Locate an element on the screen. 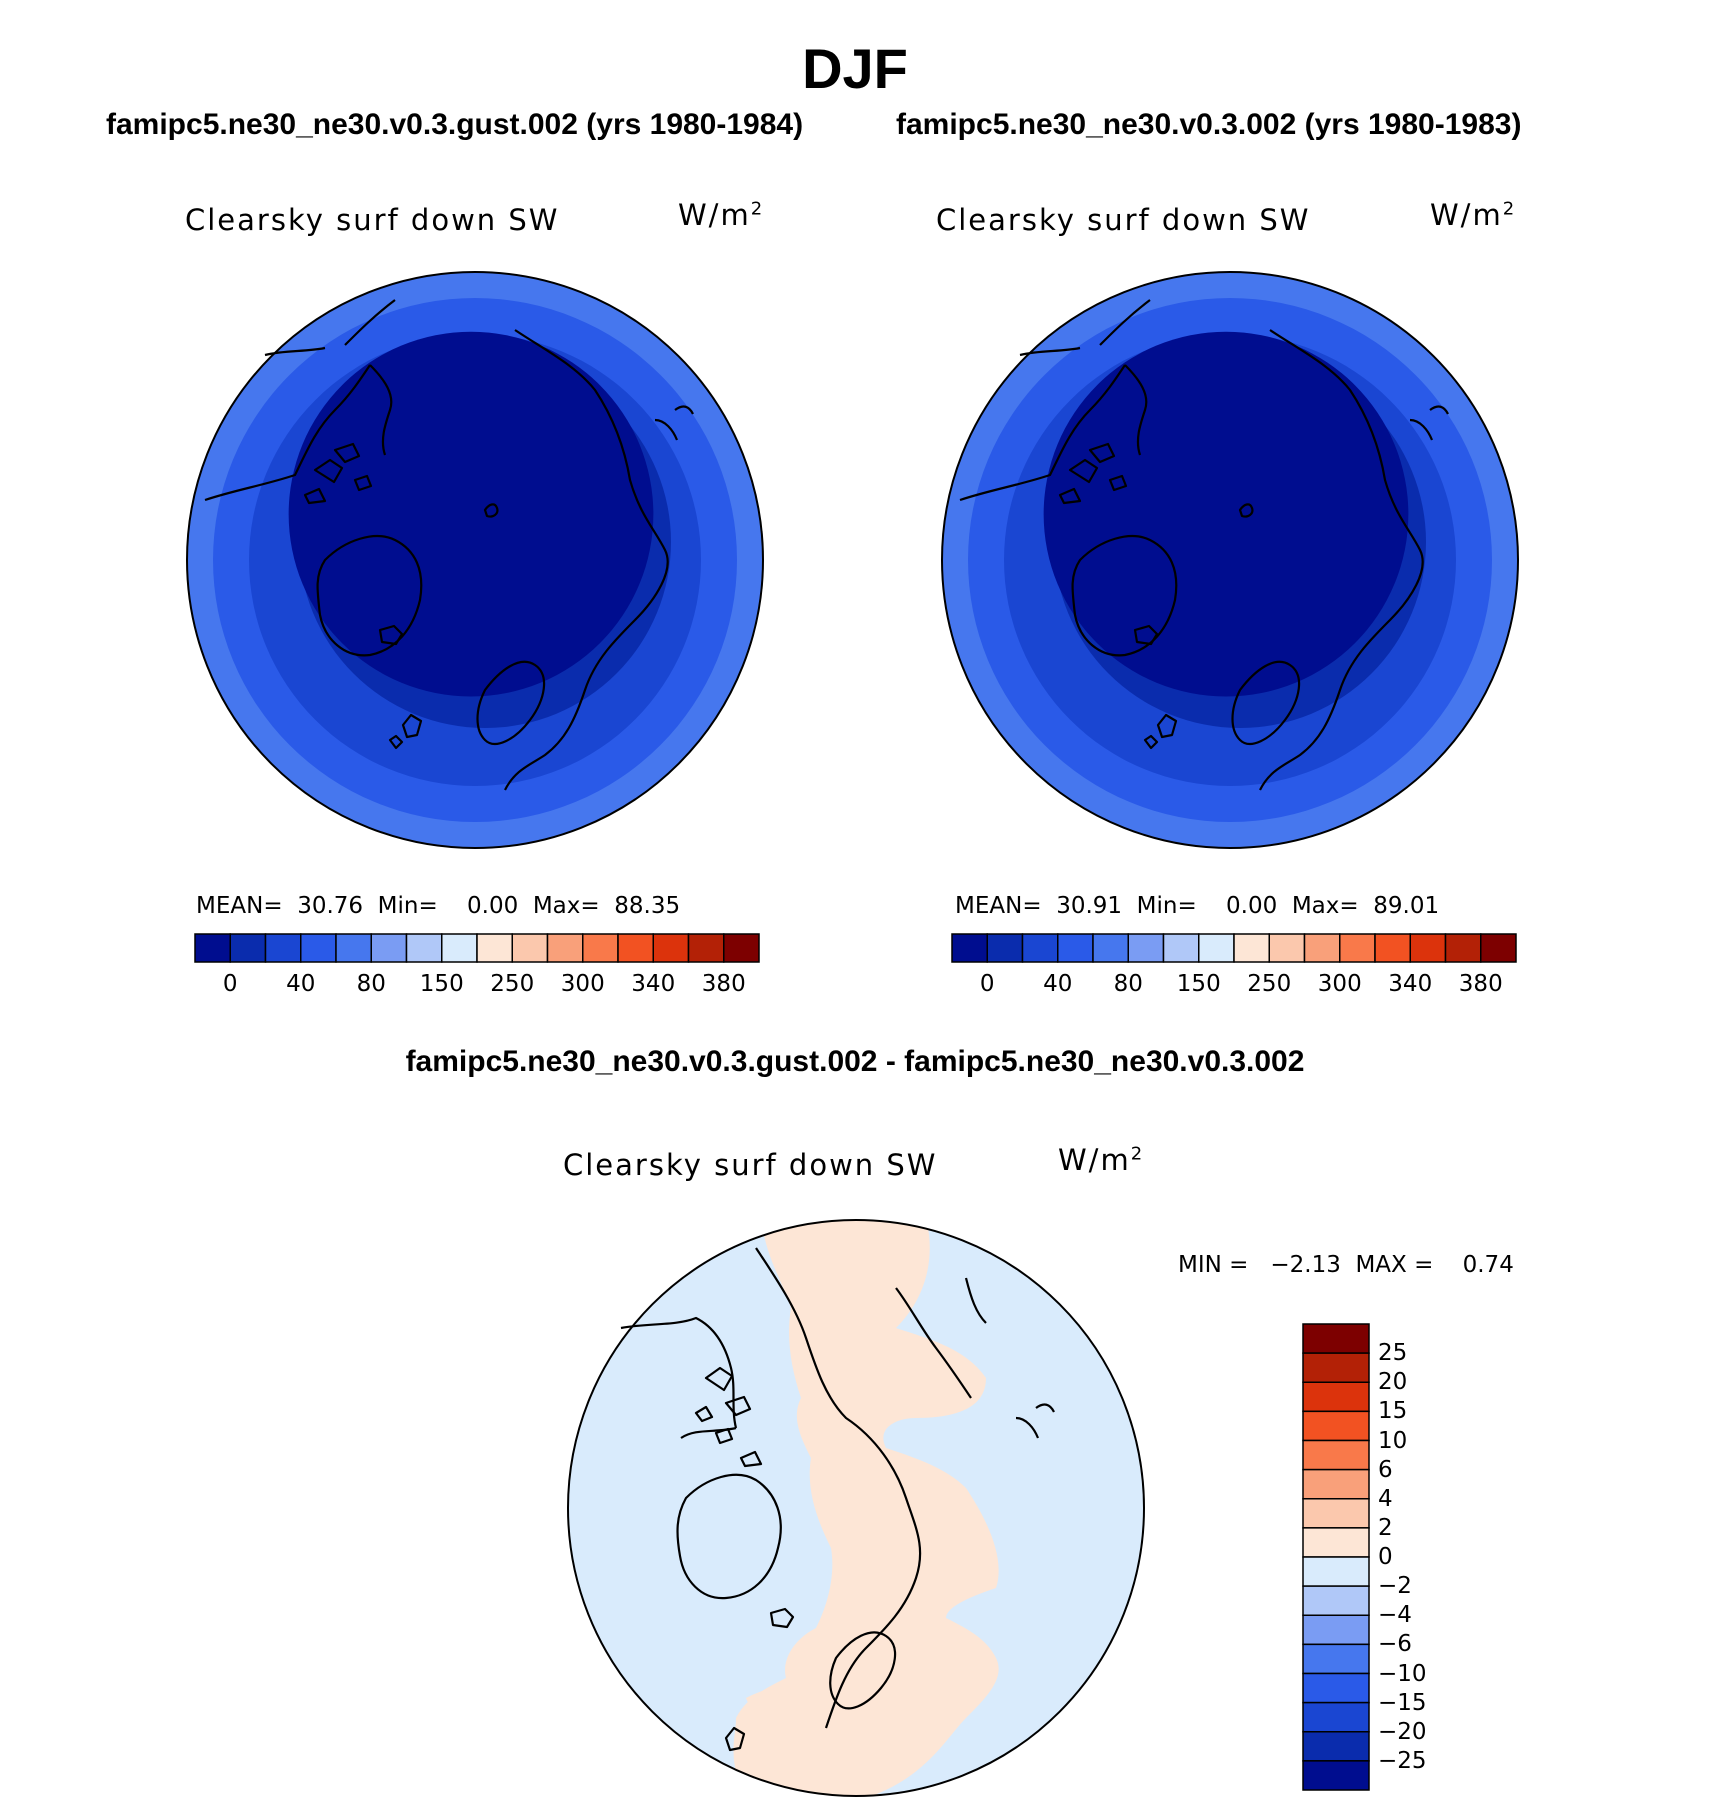  colorbar-tick-label: −15 is located at coordinates (1402, 1702).